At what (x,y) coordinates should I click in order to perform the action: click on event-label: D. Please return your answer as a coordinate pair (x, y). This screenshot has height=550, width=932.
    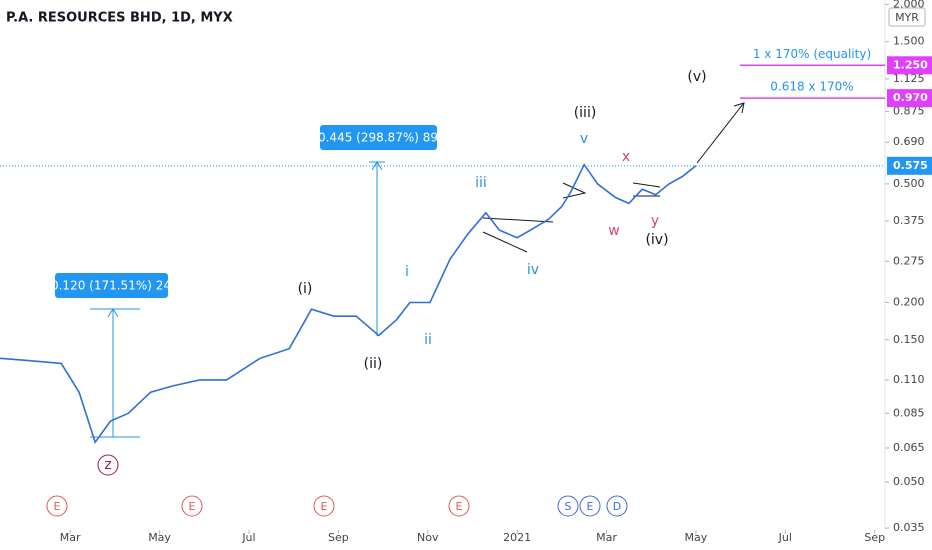
    Looking at the image, I should click on (617, 506).